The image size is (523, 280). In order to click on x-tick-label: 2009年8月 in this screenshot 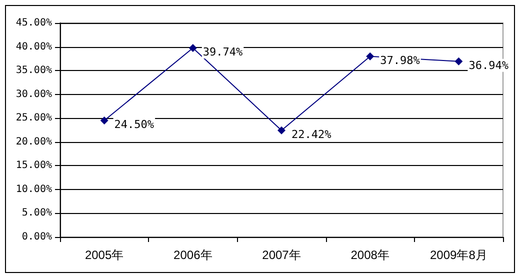, I will do `click(459, 255)`.